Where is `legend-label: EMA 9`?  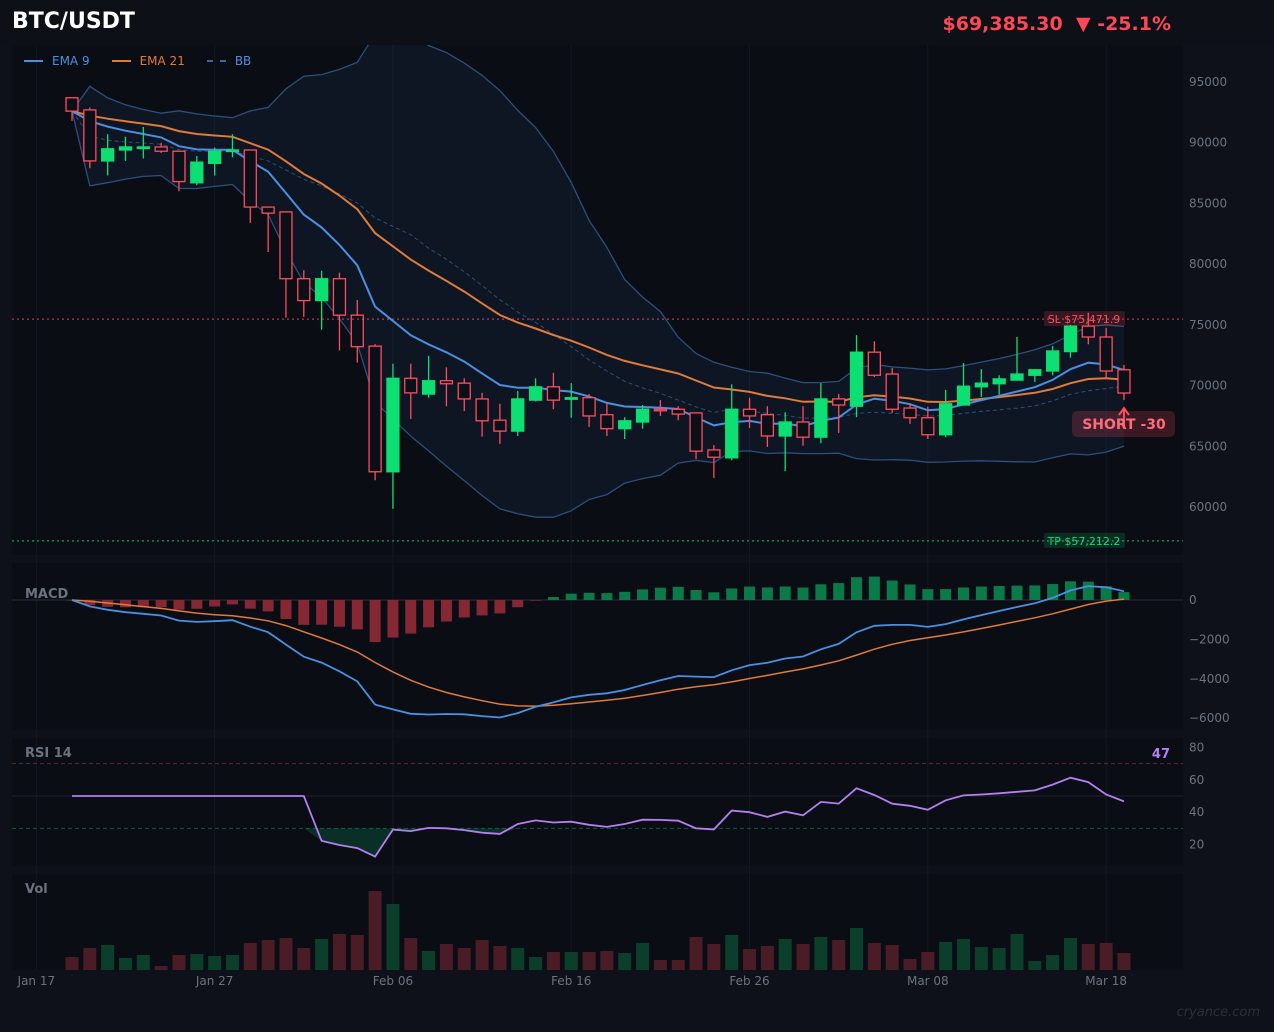
legend-label: EMA 9 is located at coordinates (71, 61).